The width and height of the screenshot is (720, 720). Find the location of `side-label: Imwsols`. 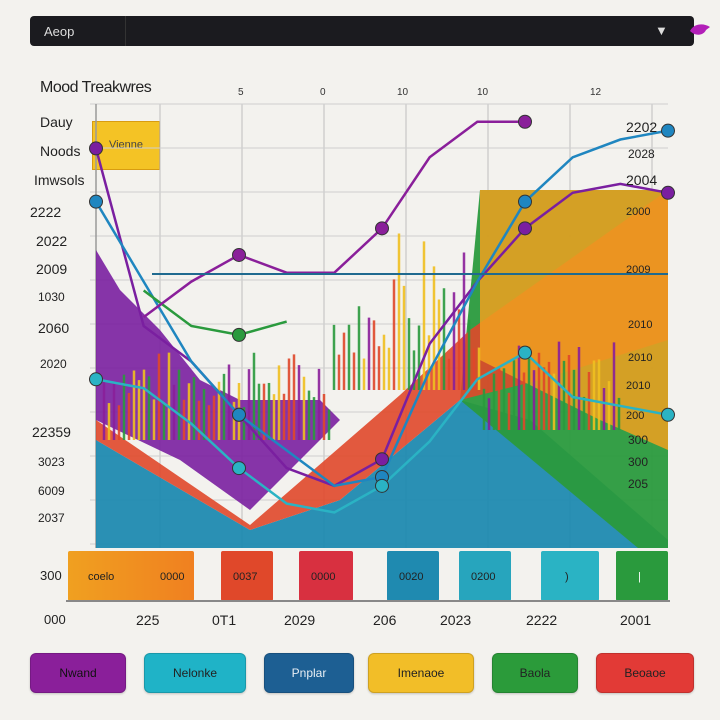

side-label: Imwsols is located at coordinates (59, 180).